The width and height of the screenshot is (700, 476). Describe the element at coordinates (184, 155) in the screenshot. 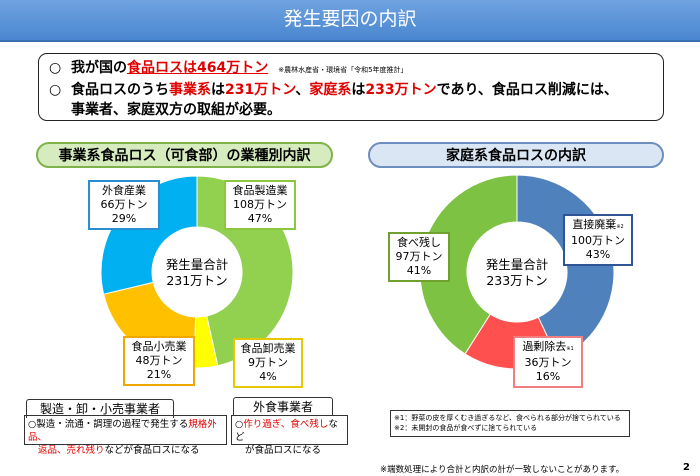

I see `business-heading: 事業系食品ロス（可食部）の業種別内訳` at that location.